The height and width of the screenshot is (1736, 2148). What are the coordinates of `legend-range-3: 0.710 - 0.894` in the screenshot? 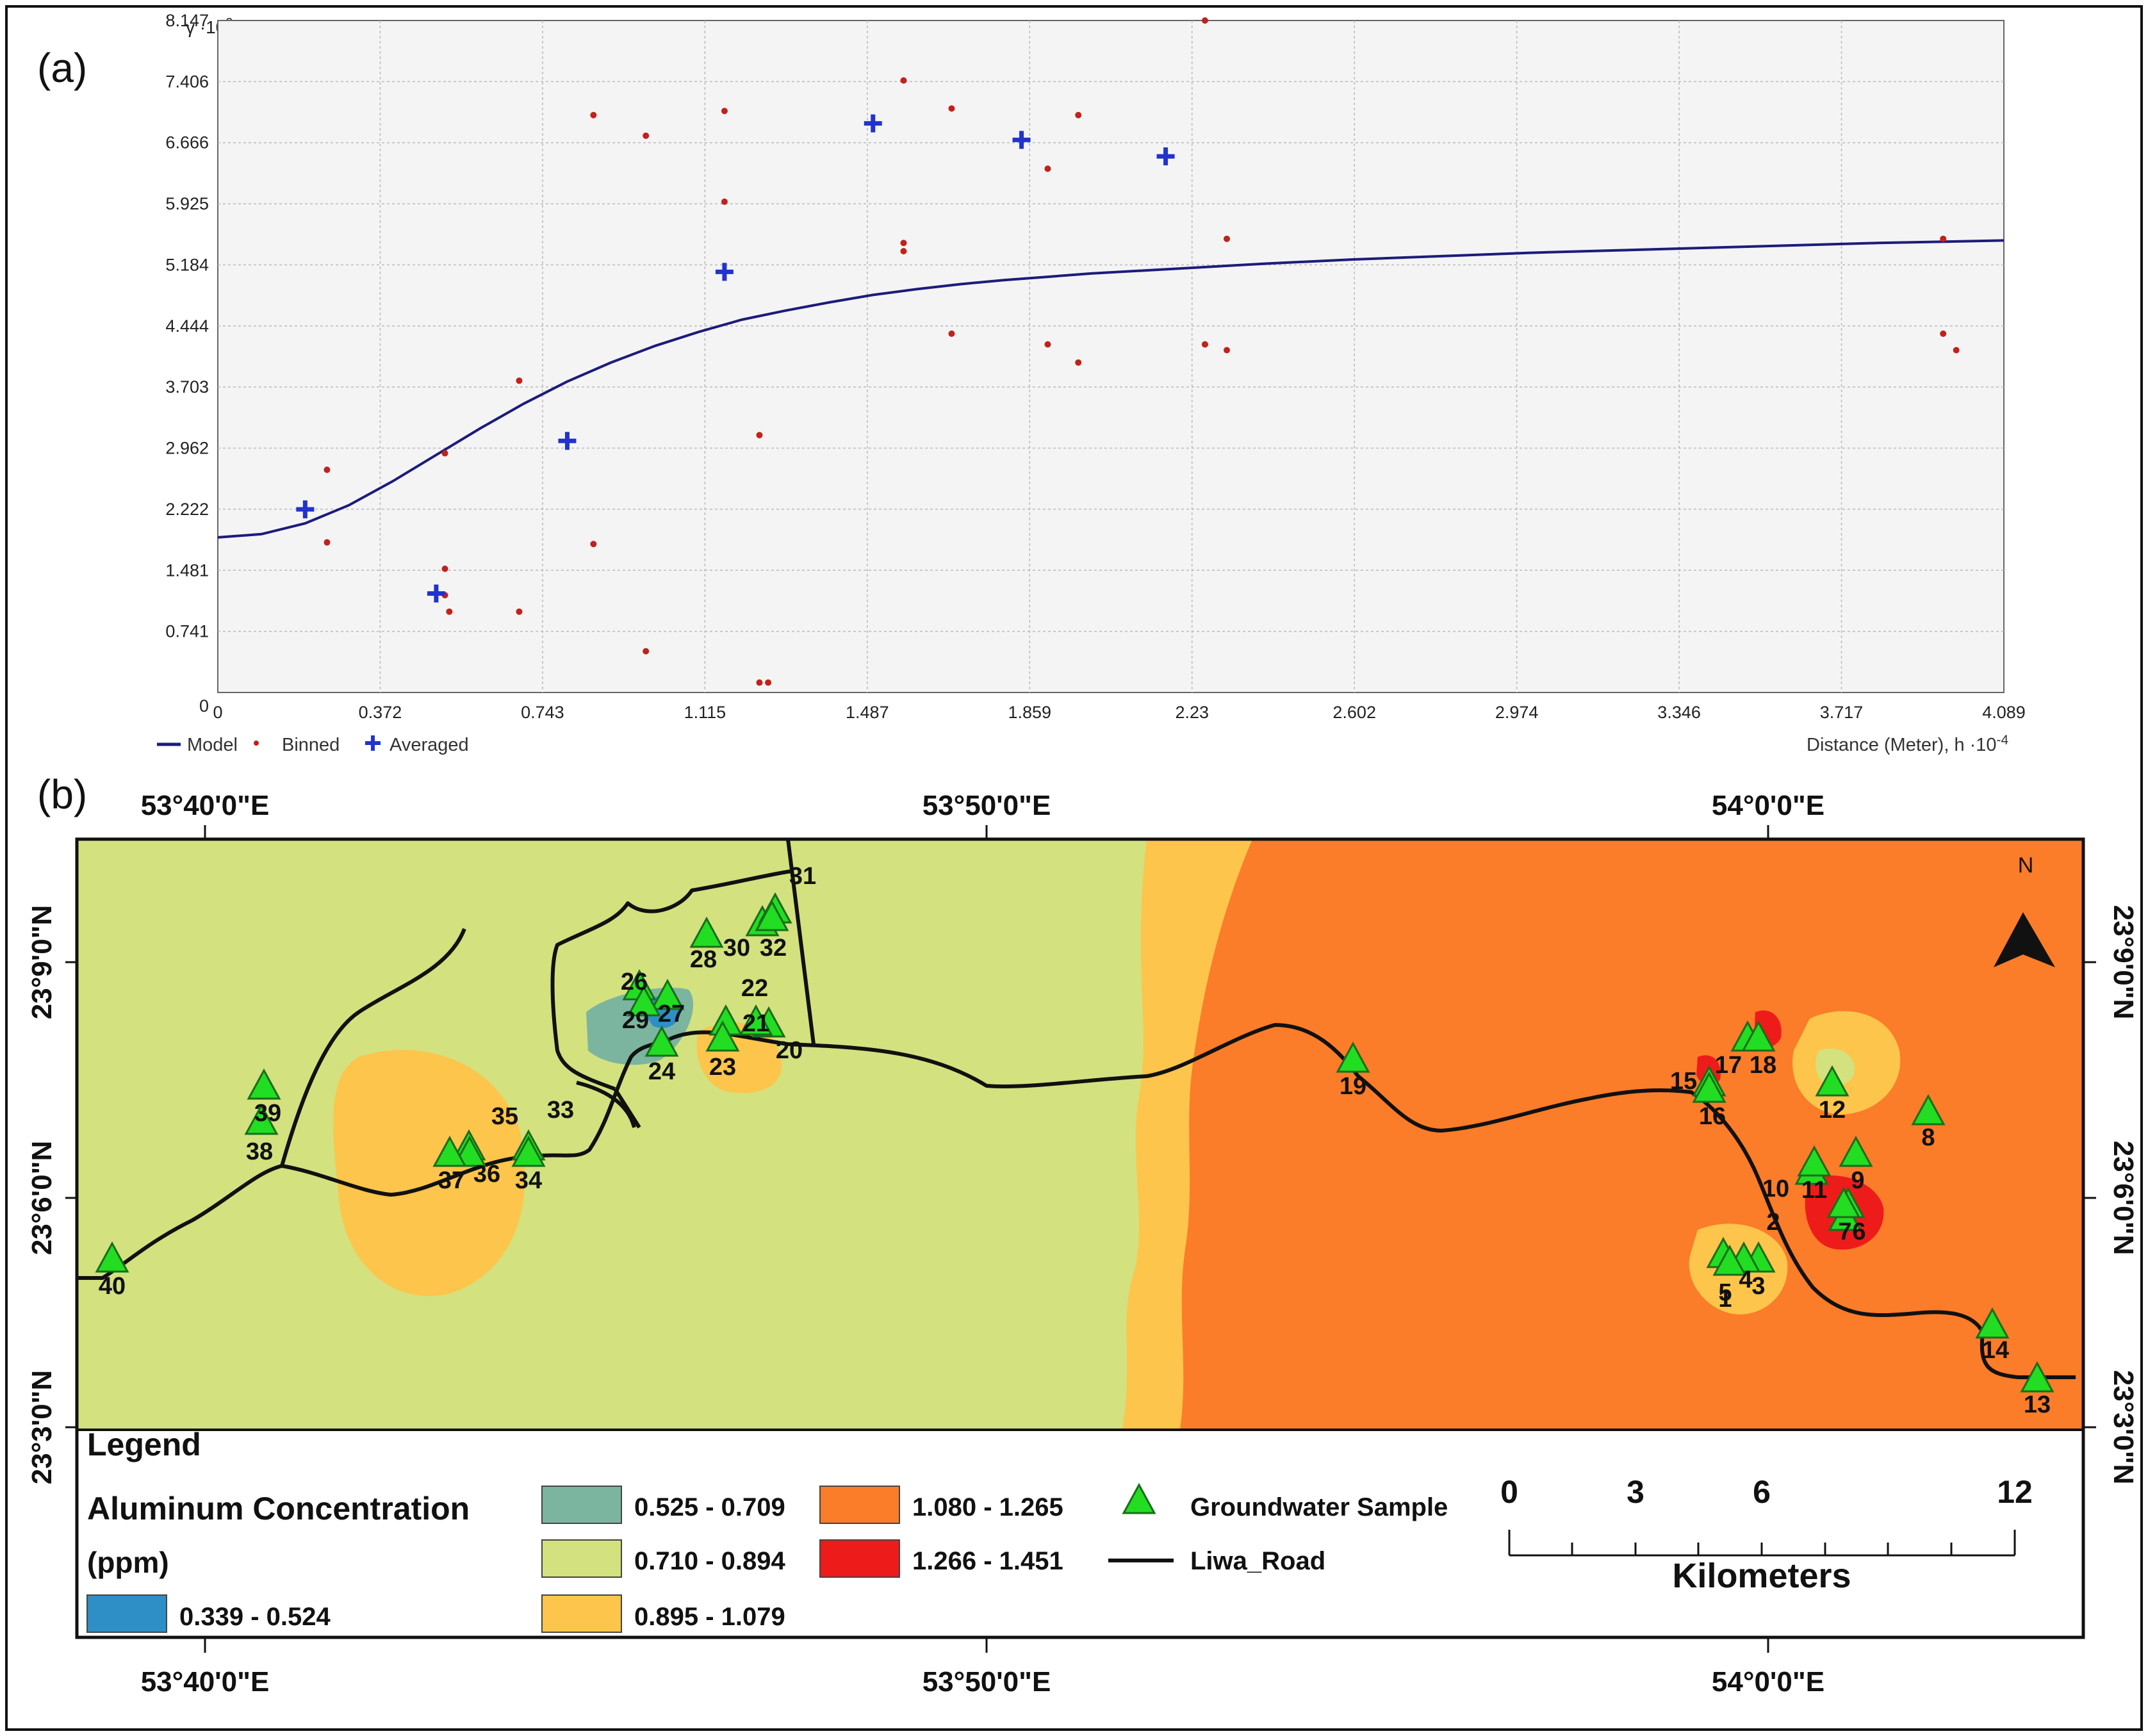 It's located at (709, 1561).